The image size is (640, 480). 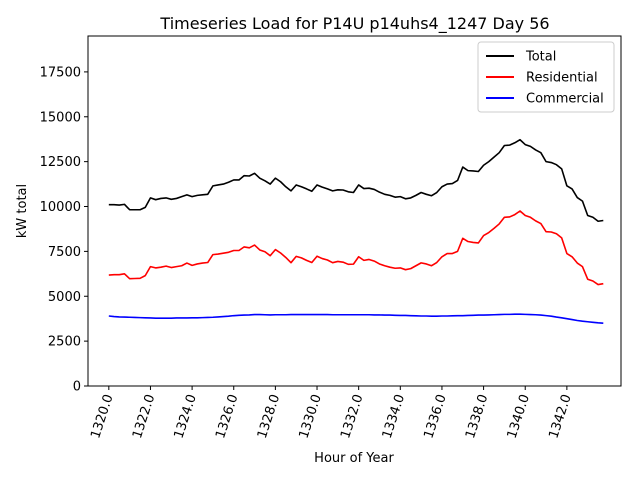 What do you see at coordinates (64, 297) in the screenshot?
I see `y-tick-label: 5000` at bounding box center [64, 297].